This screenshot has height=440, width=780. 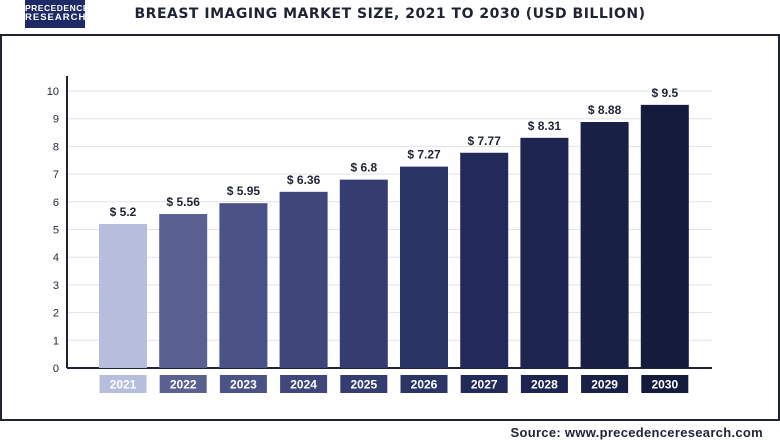 I want to click on value-label-2025: $ 6.8, so click(x=363, y=168).